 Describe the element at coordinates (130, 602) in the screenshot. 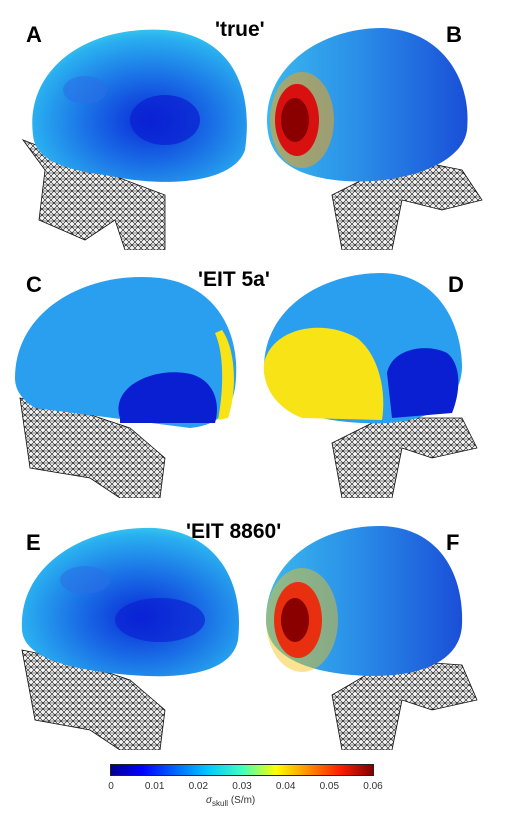

I see `scalp-surface` at that location.